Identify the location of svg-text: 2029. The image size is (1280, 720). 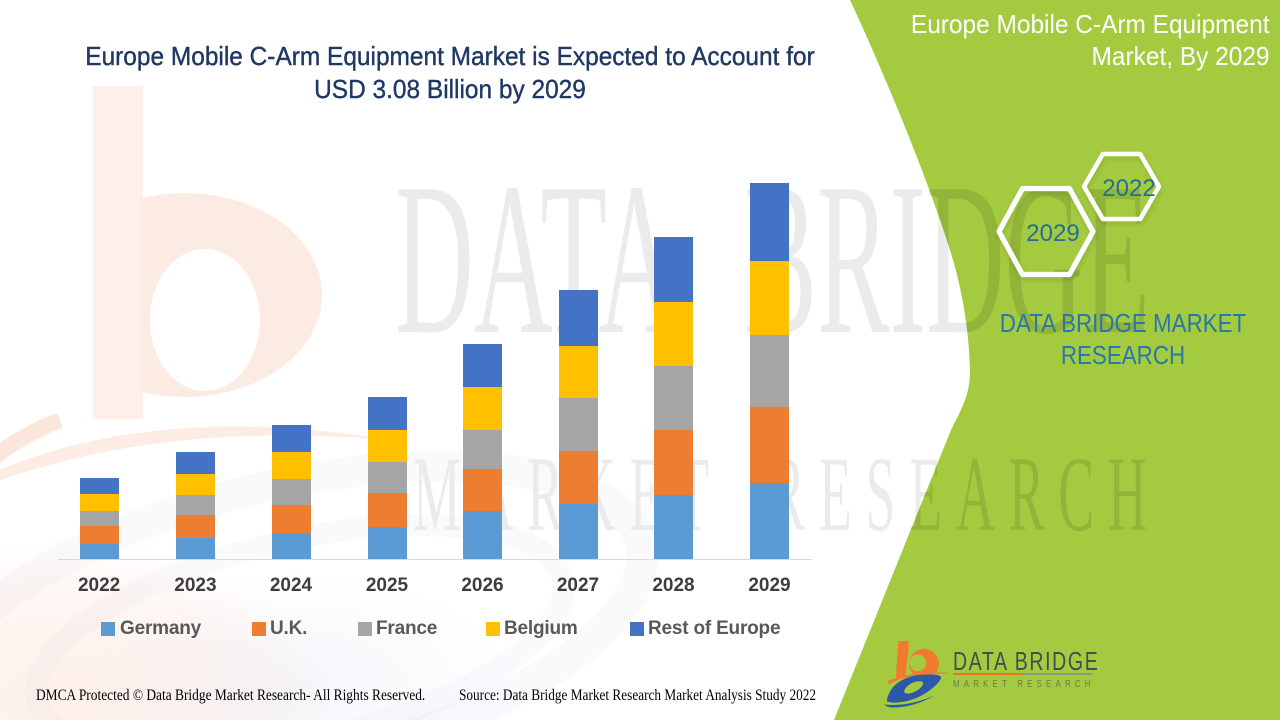
(1052, 233).